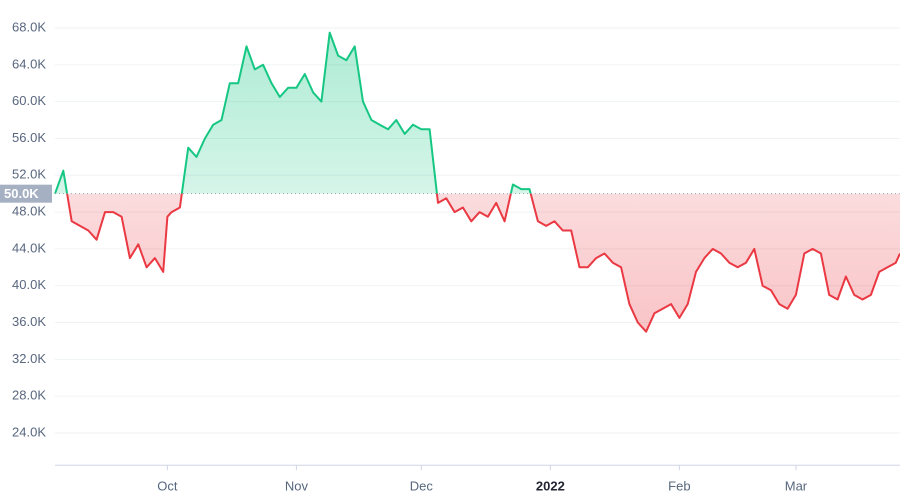 Image resolution: width=900 pixels, height=500 pixels. I want to click on y-tick-label: 60.0K, so click(29, 100).